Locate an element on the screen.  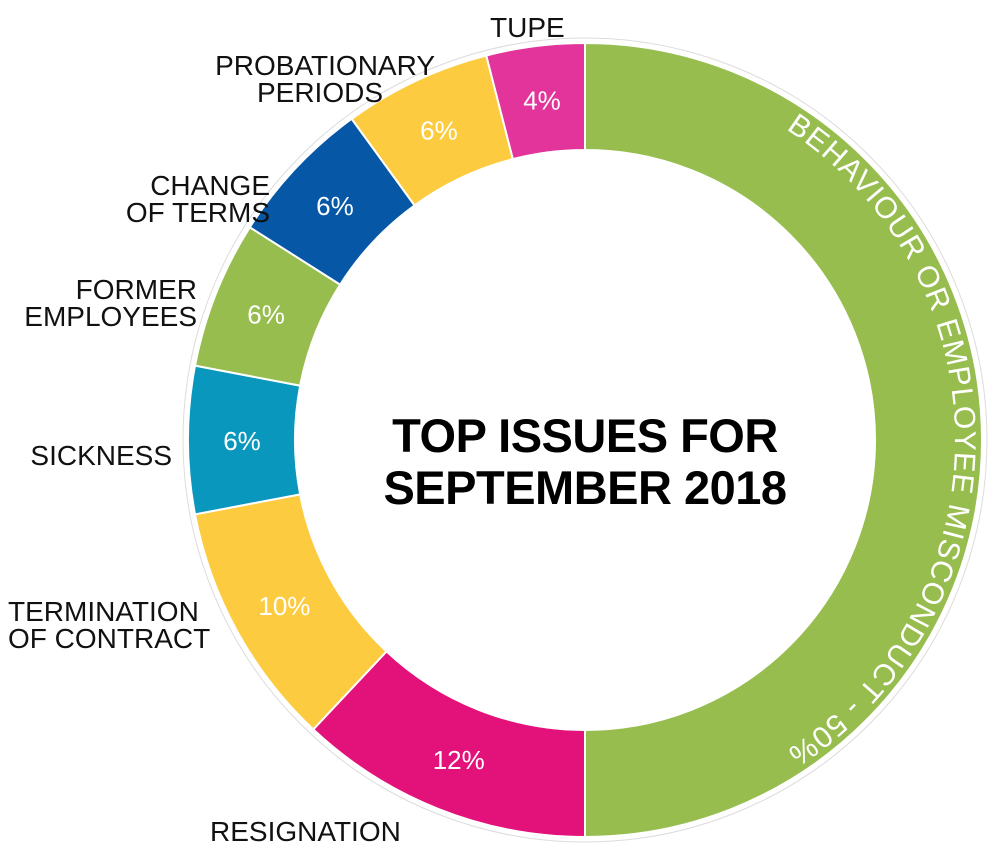
category-label-line: SICKNESS is located at coordinates (101, 455).